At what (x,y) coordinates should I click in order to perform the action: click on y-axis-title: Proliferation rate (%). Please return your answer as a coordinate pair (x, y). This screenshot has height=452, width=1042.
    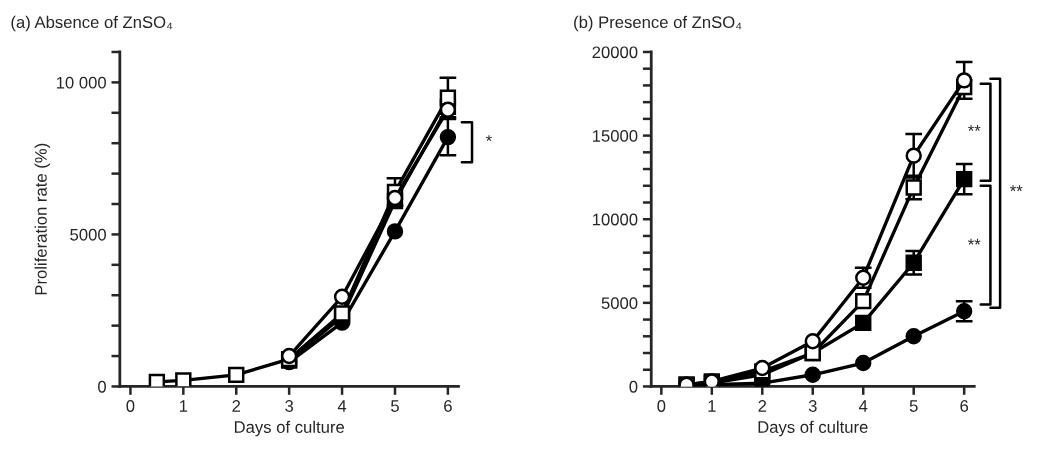
    Looking at the image, I should click on (42, 219).